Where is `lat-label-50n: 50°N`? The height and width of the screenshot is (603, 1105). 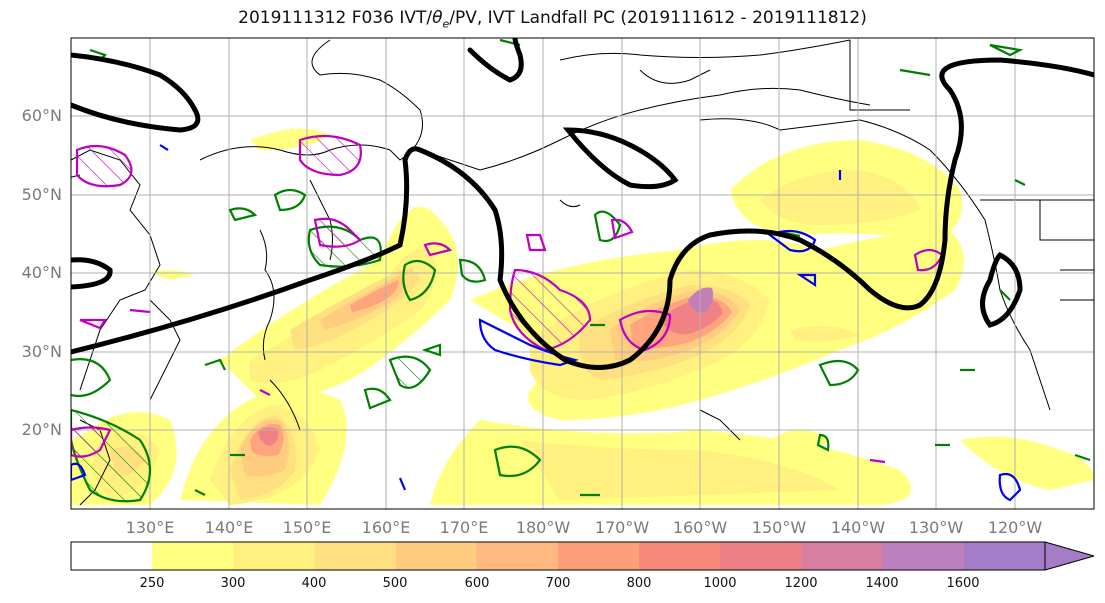
lat-label-50n: 50°N is located at coordinates (41, 194).